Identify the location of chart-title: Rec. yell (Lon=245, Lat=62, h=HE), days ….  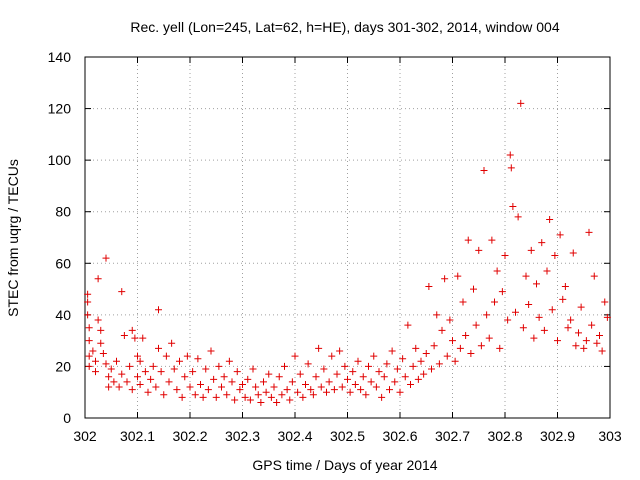
(344, 27).